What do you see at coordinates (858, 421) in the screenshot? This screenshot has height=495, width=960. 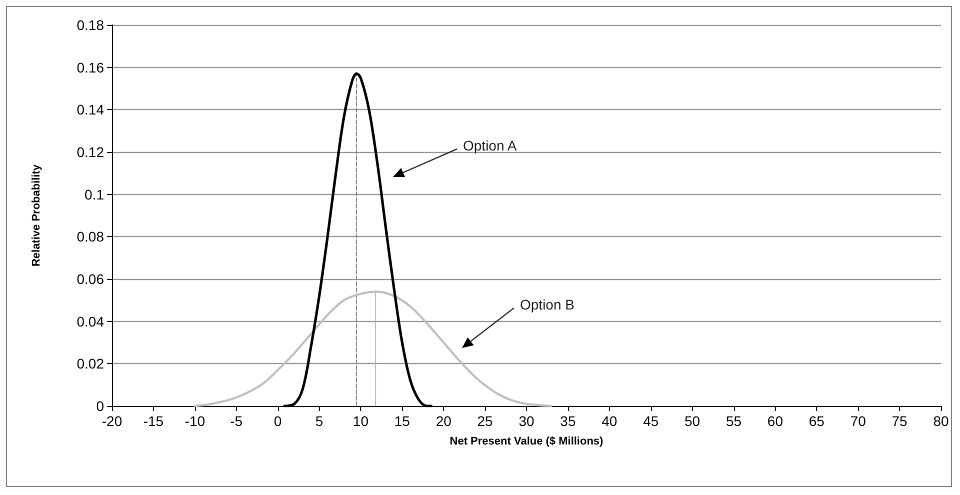 I see `x-tick-label: 70` at bounding box center [858, 421].